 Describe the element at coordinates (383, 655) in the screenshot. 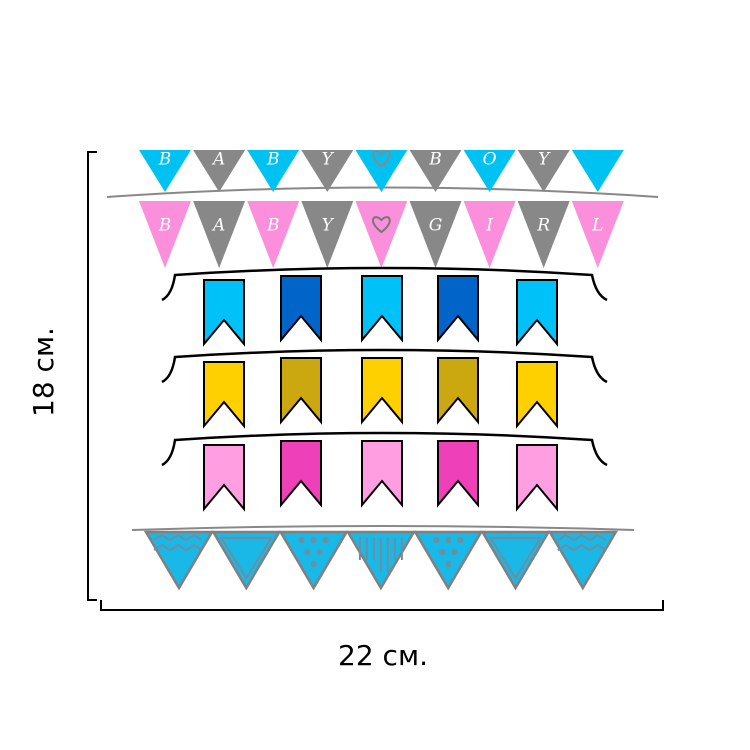

I see `width-label: 22 см.` at that location.